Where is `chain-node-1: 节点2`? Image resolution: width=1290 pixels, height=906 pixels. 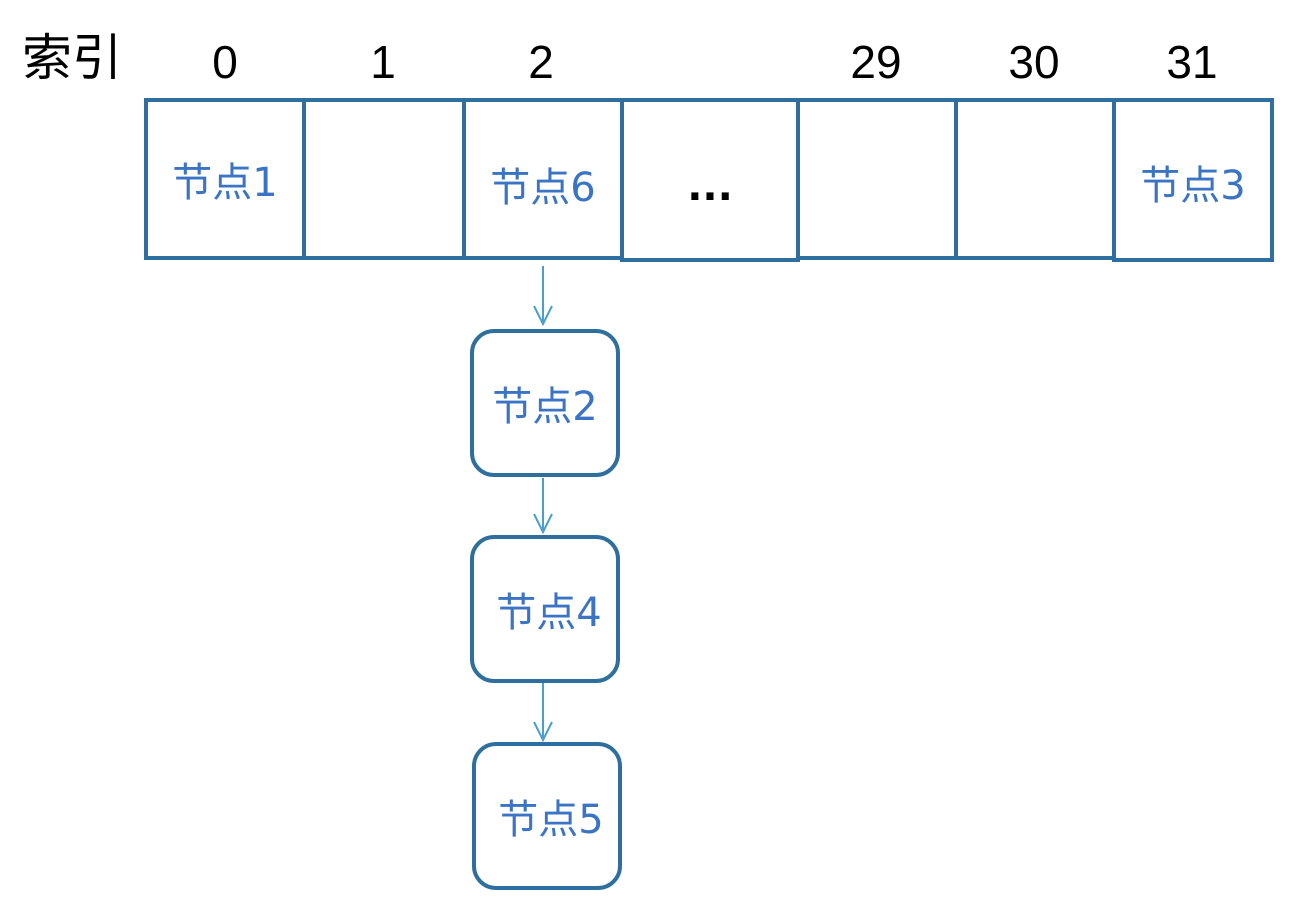 chain-node-1: 节点2 is located at coordinates (545, 403).